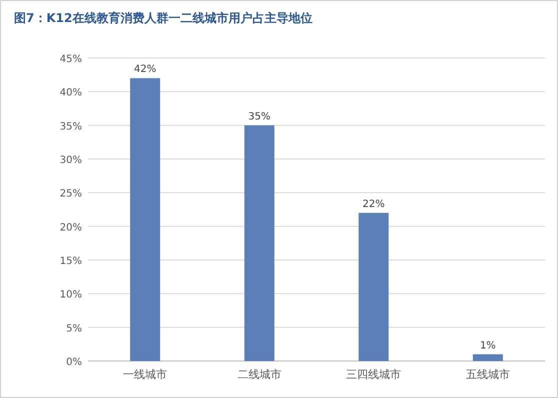  What do you see at coordinates (71, 160) in the screenshot?
I see `y-tick-label: 30%` at bounding box center [71, 160].